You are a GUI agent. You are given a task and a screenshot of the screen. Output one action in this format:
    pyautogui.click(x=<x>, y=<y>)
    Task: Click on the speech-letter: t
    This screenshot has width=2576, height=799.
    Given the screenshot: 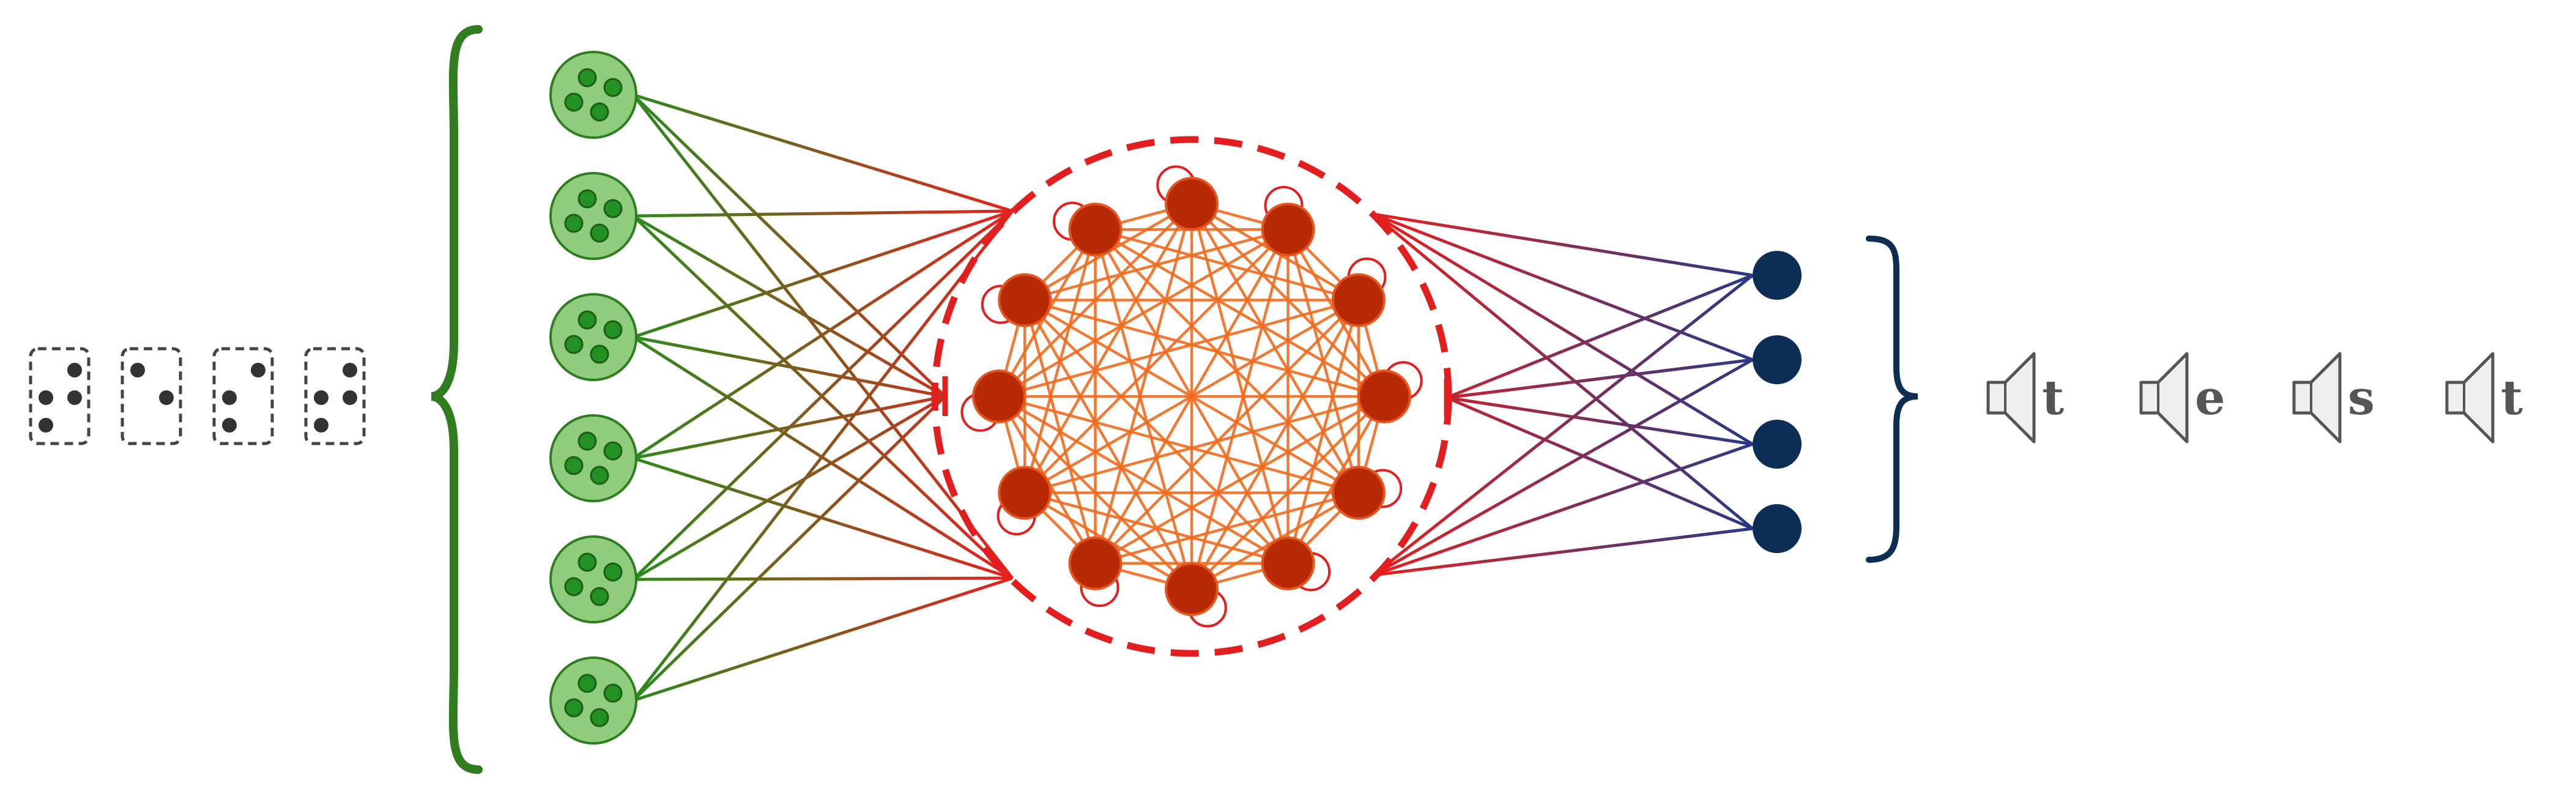 What is the action you would take?
    pyautogui.click(x=2512, y=398)
    